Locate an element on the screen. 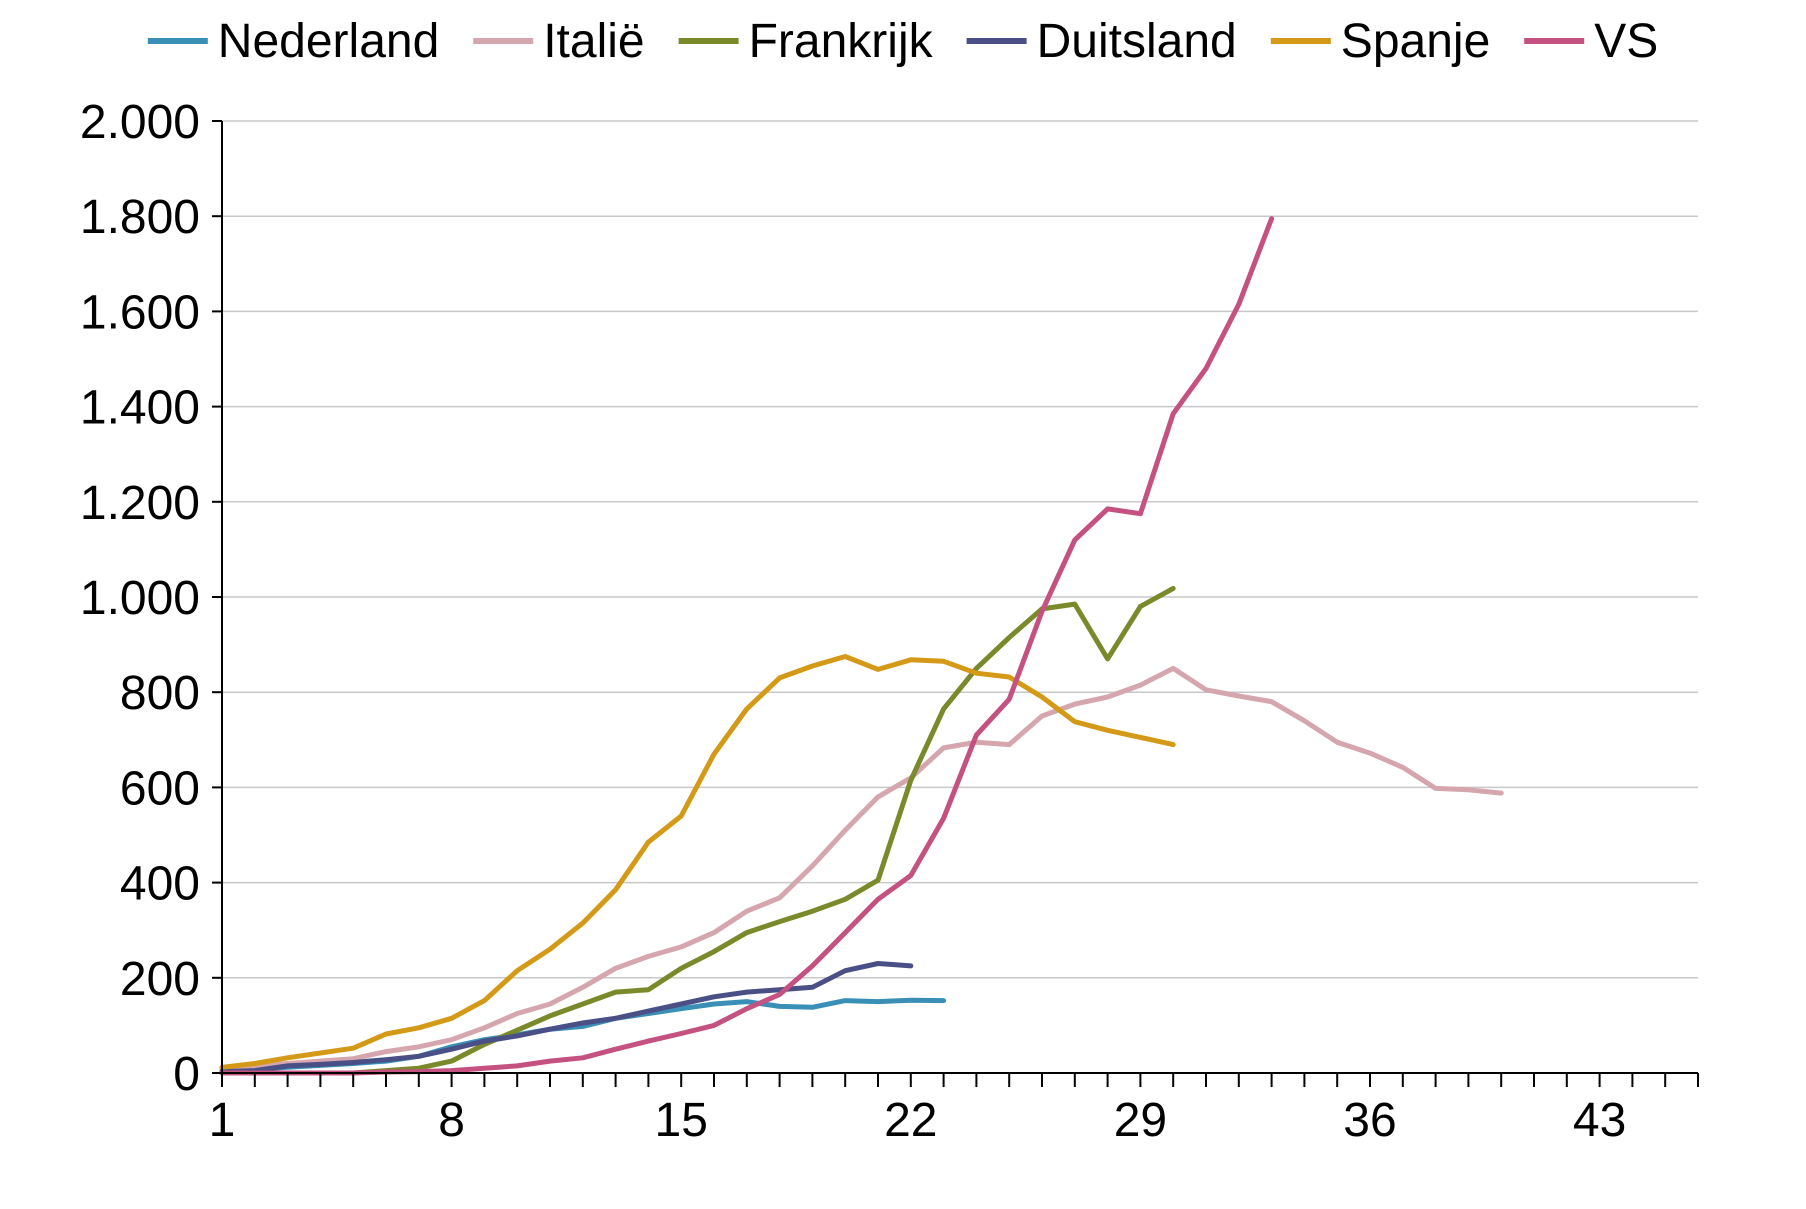 The width and height of the screenshot is (1806, 1209). y-tick-label-1200: 1.200 is located at coordinates (140, 503).